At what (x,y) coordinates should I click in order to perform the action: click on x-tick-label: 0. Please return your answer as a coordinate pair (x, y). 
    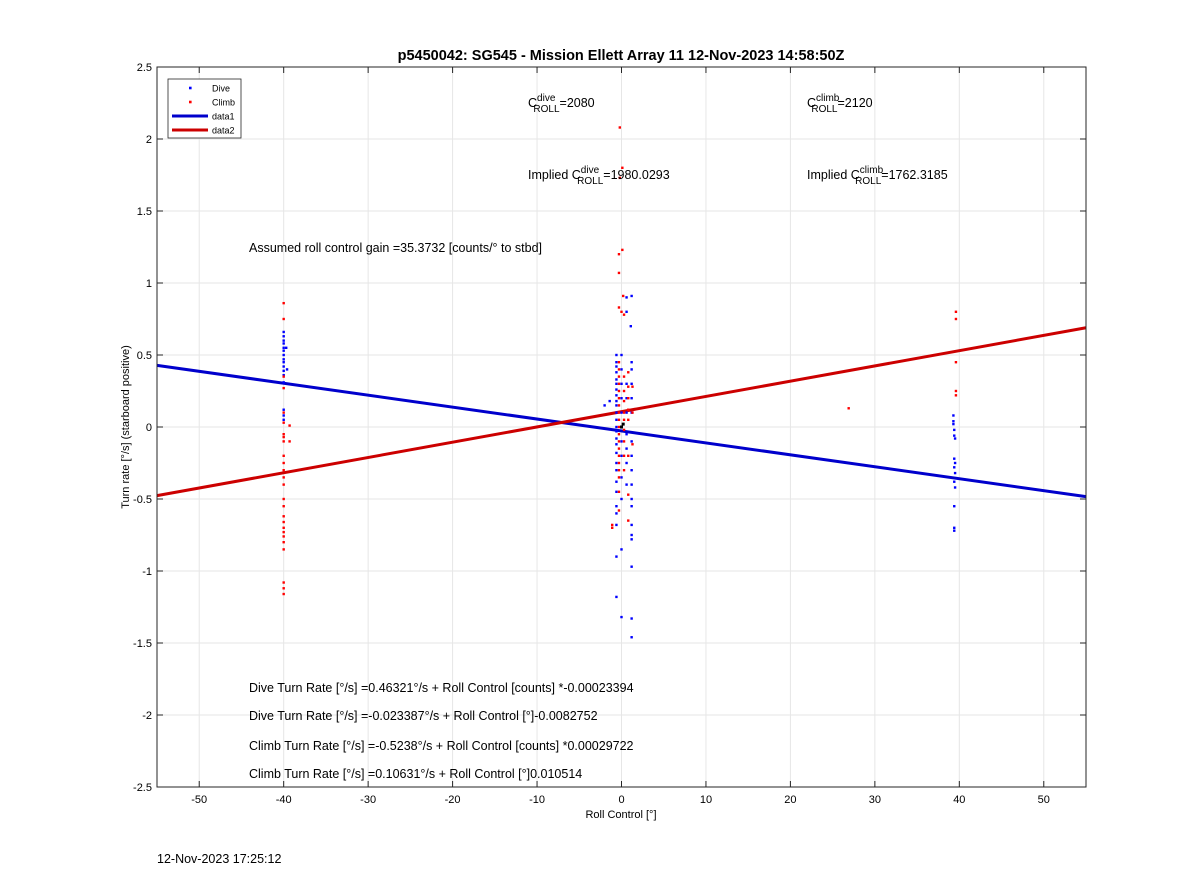
    Looking at the image, I should click on (621, 800).